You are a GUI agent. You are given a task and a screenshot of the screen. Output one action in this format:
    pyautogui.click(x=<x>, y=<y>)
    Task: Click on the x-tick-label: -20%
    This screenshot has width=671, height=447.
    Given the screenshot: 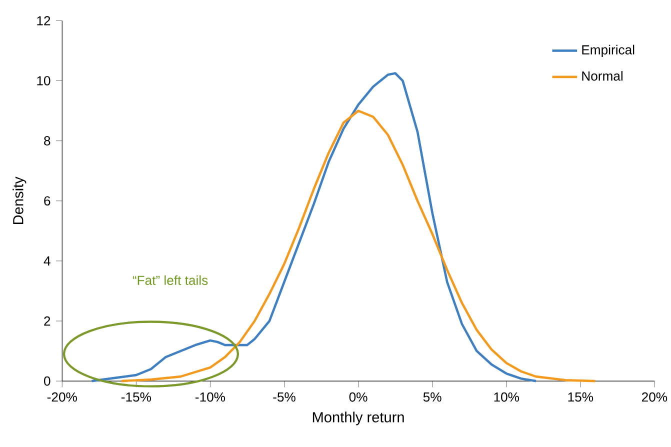 What is the action you would take?
    pyautogui.click(x=62, y=397)
    